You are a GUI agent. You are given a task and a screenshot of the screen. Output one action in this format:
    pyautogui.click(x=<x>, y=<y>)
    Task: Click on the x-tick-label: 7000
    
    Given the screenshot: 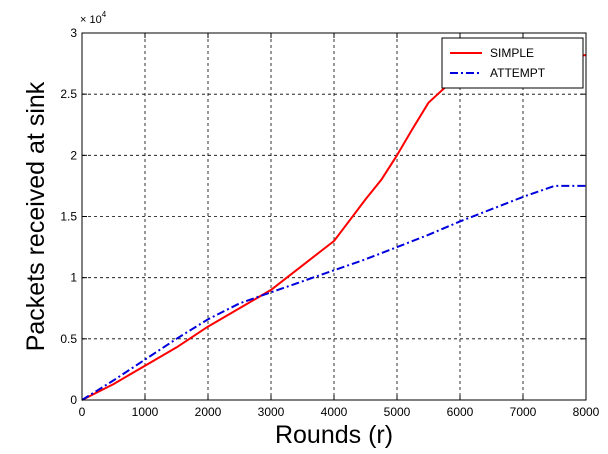 What is the action you would take?
    pyautogui.click(x=523, y=412)
    